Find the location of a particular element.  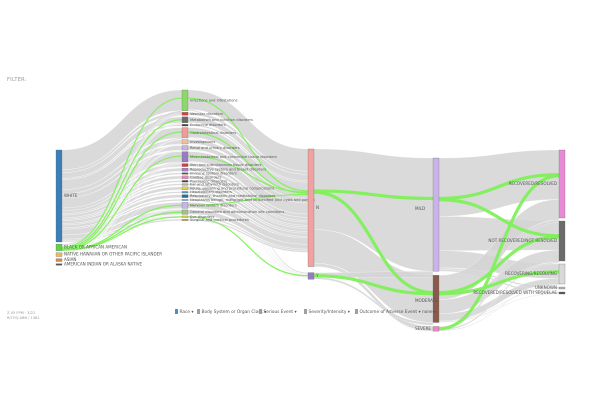

node-repro is located at coordinates (185, 170).